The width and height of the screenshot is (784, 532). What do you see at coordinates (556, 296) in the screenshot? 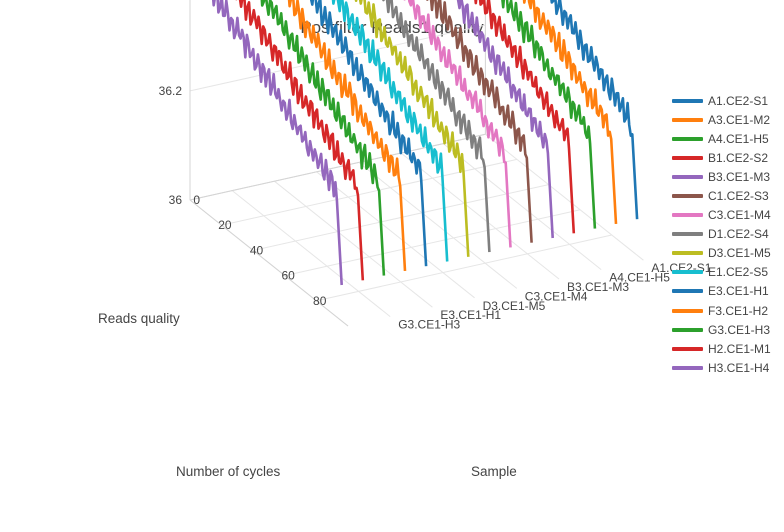
I see `y-tick-label: C3.CE1-M4` at bounding box center [556, 296].